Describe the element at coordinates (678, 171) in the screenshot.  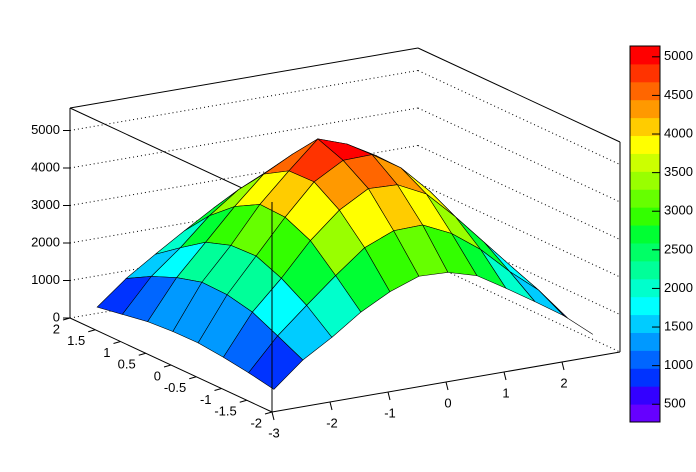
I see `palette-tick-label: 3500` at that location.